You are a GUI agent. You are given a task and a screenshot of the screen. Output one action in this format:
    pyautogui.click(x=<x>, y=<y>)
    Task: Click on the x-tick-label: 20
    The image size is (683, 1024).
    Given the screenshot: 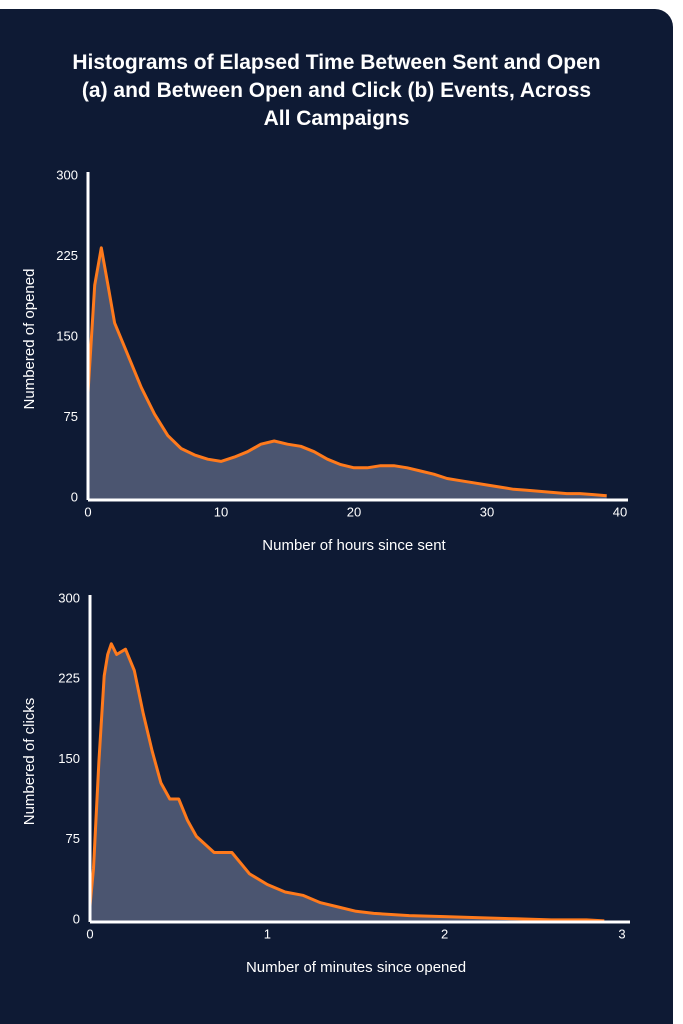 What is the action you would take?
    pyautogui.click(x=354, y=511)
    